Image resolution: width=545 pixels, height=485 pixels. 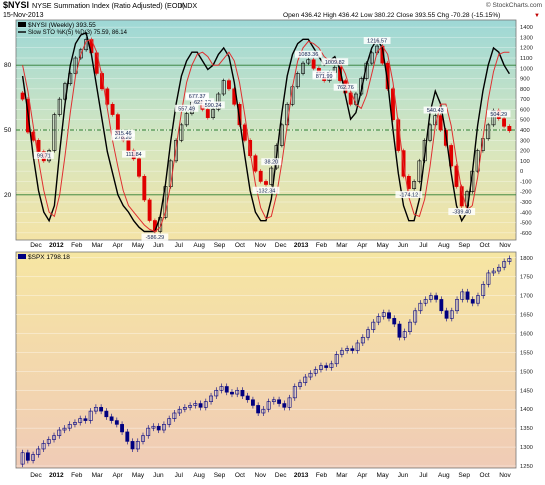 I want to click on sto-level-label: 80, so click(x=8, y=65).